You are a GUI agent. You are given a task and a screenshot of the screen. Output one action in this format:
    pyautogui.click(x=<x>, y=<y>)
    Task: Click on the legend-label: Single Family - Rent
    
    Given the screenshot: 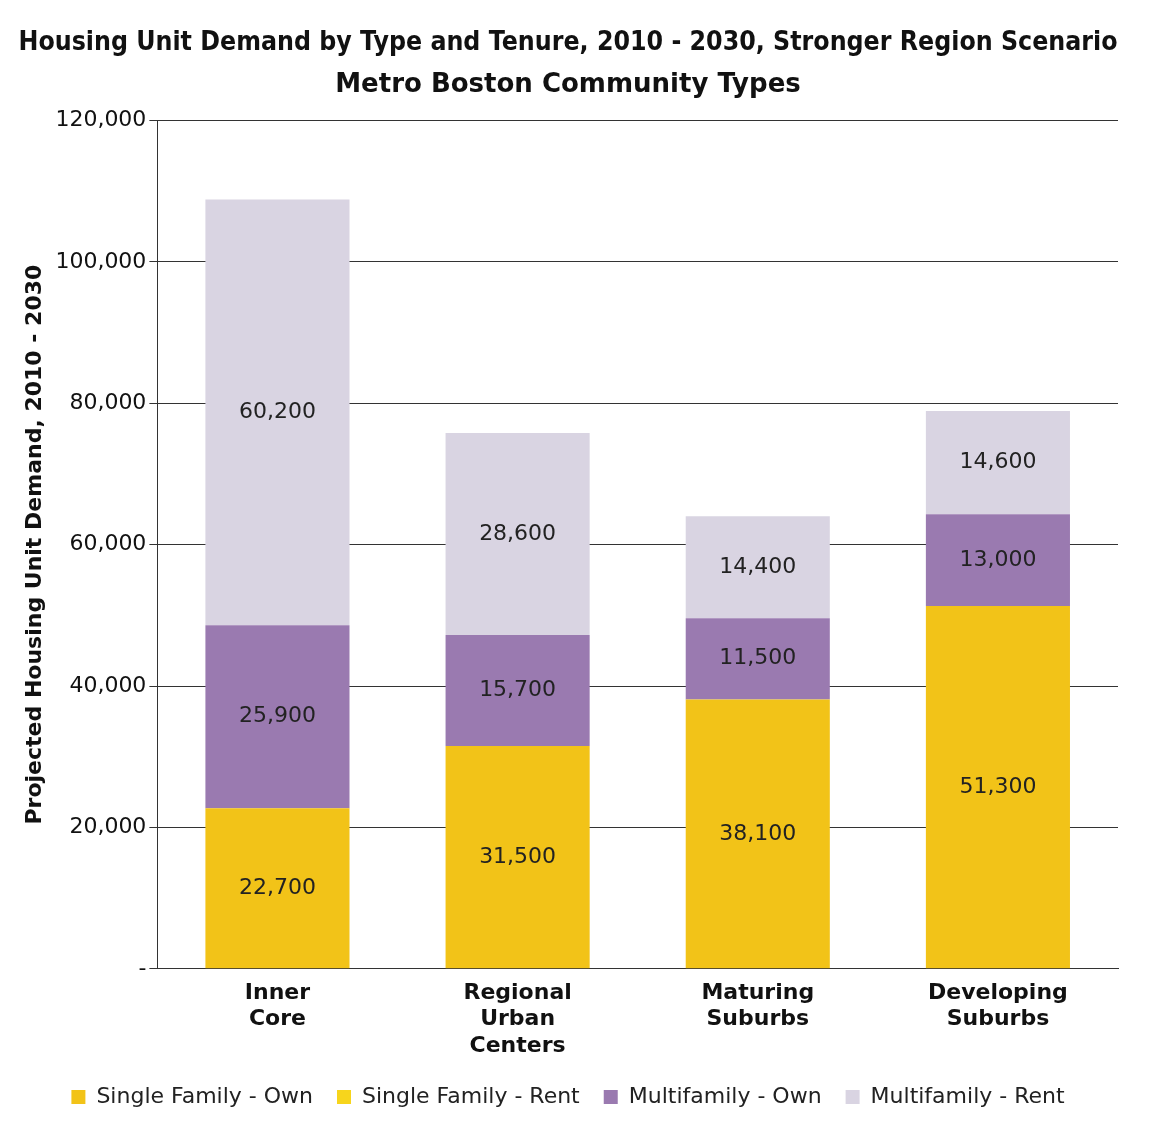 What is the action you would take?
    pyautogui.click(x=471, y=1095)
    